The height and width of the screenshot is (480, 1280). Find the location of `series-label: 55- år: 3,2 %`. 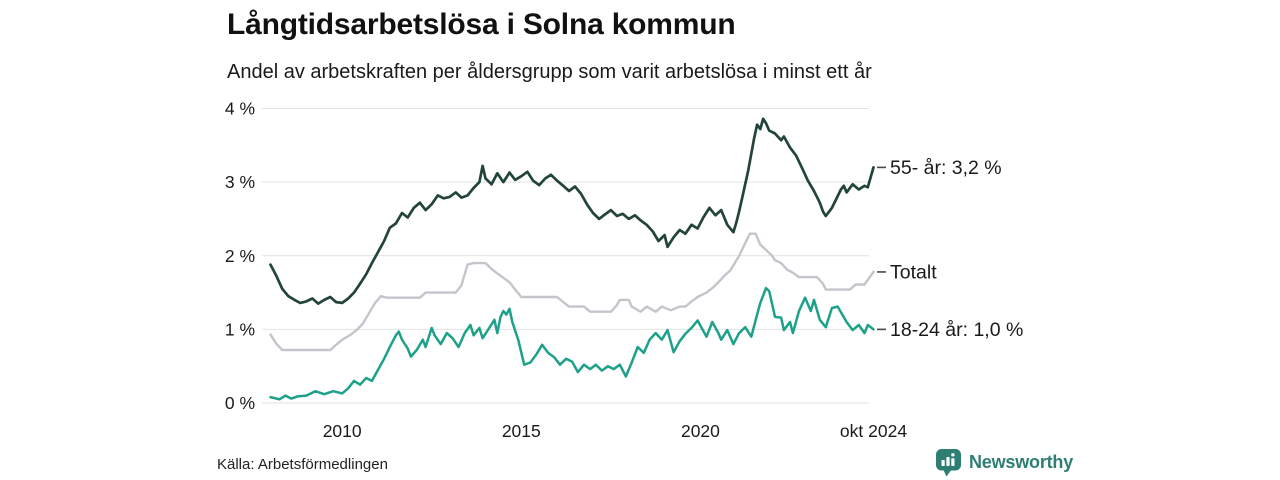

series-label: 55- år: 3,2 % is located at coordinates (946, 168).